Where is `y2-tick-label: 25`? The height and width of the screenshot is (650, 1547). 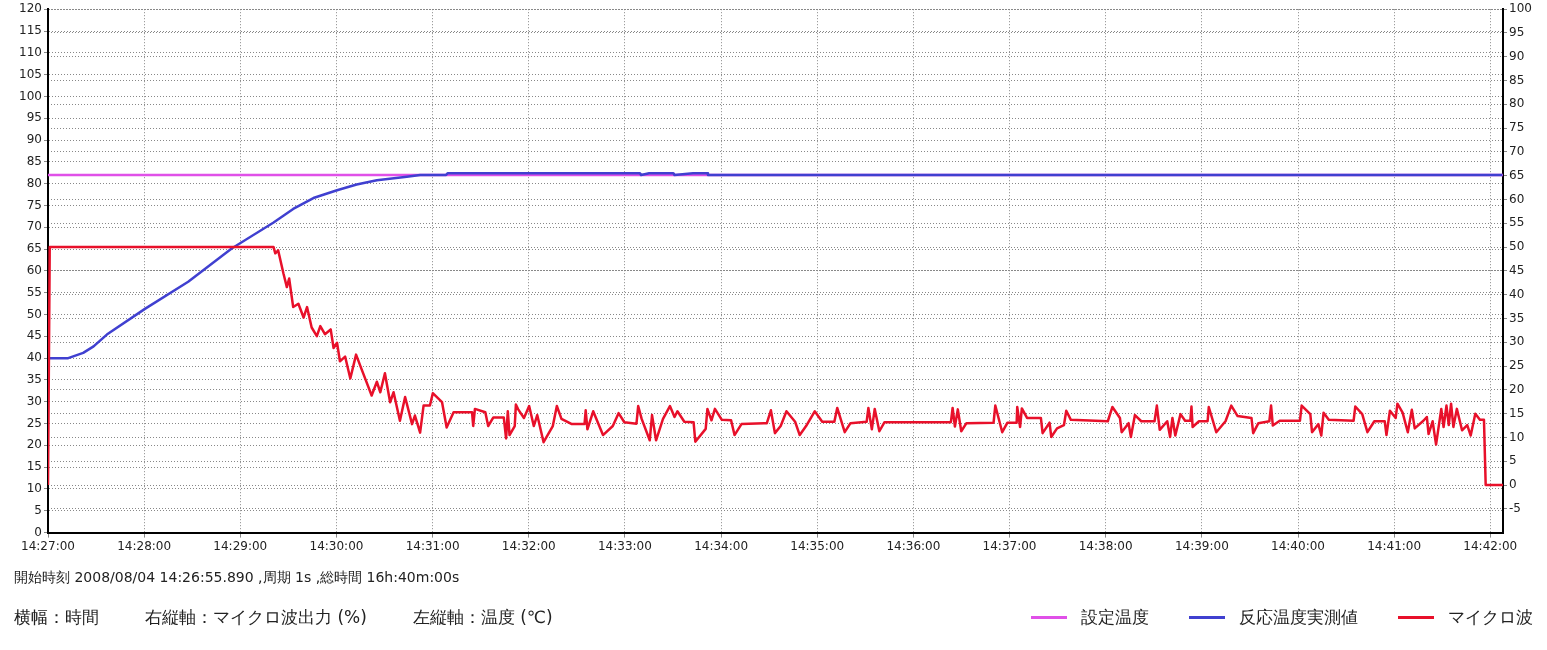
y2-tick-label: 25 is located at coordinates (1517, 365).